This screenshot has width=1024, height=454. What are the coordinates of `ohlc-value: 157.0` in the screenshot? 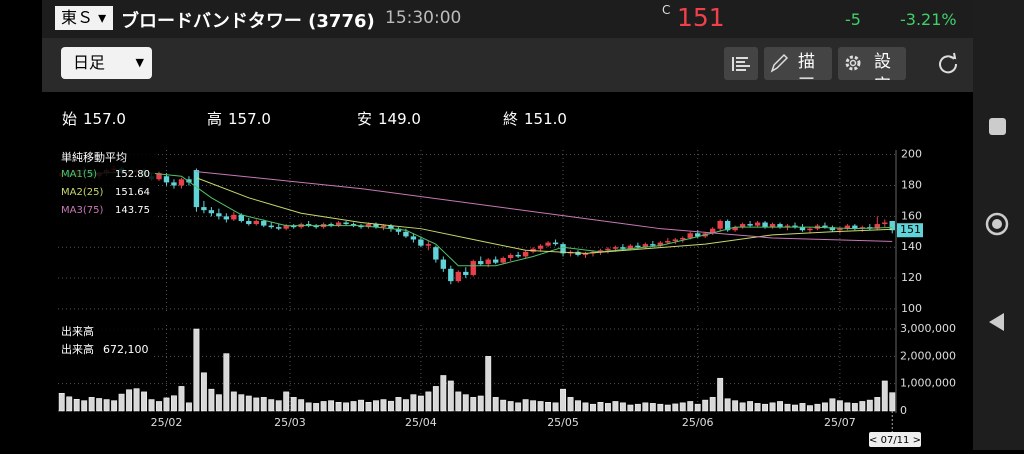 It's located at (249, 119).